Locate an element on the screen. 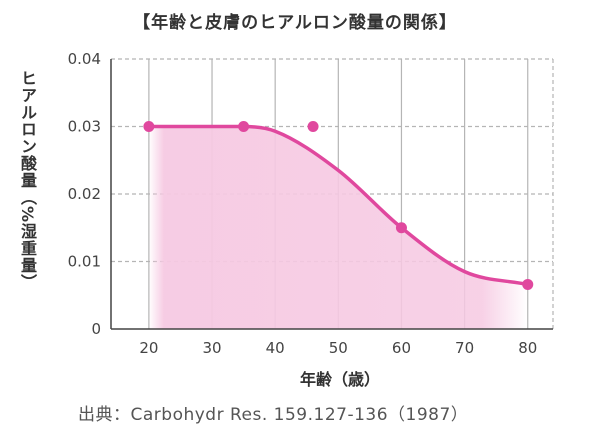  x-tick-label: 80 is located at coordinates (527, 348).